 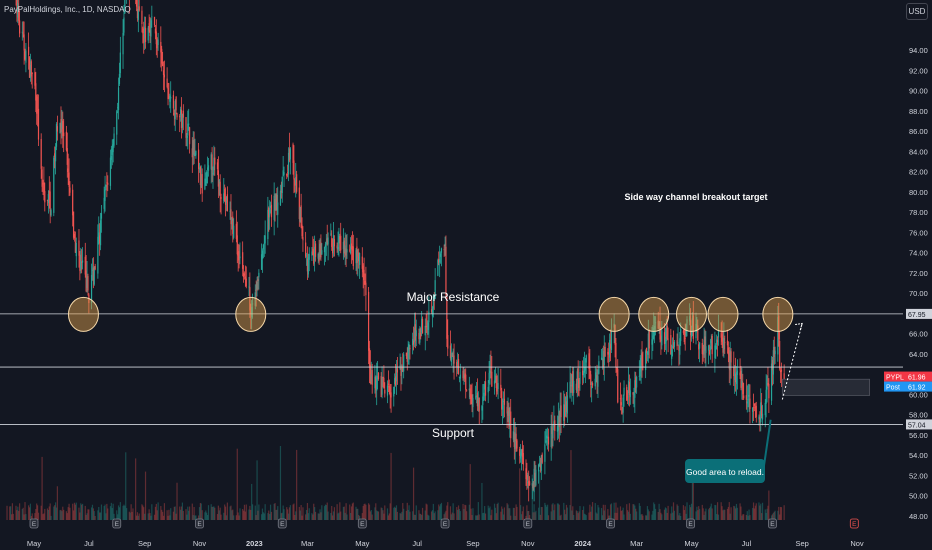 What do you see at coordinates (919, 376) in the screenshot?
I see `price-tag-bg` at bounding box center [919, 376].